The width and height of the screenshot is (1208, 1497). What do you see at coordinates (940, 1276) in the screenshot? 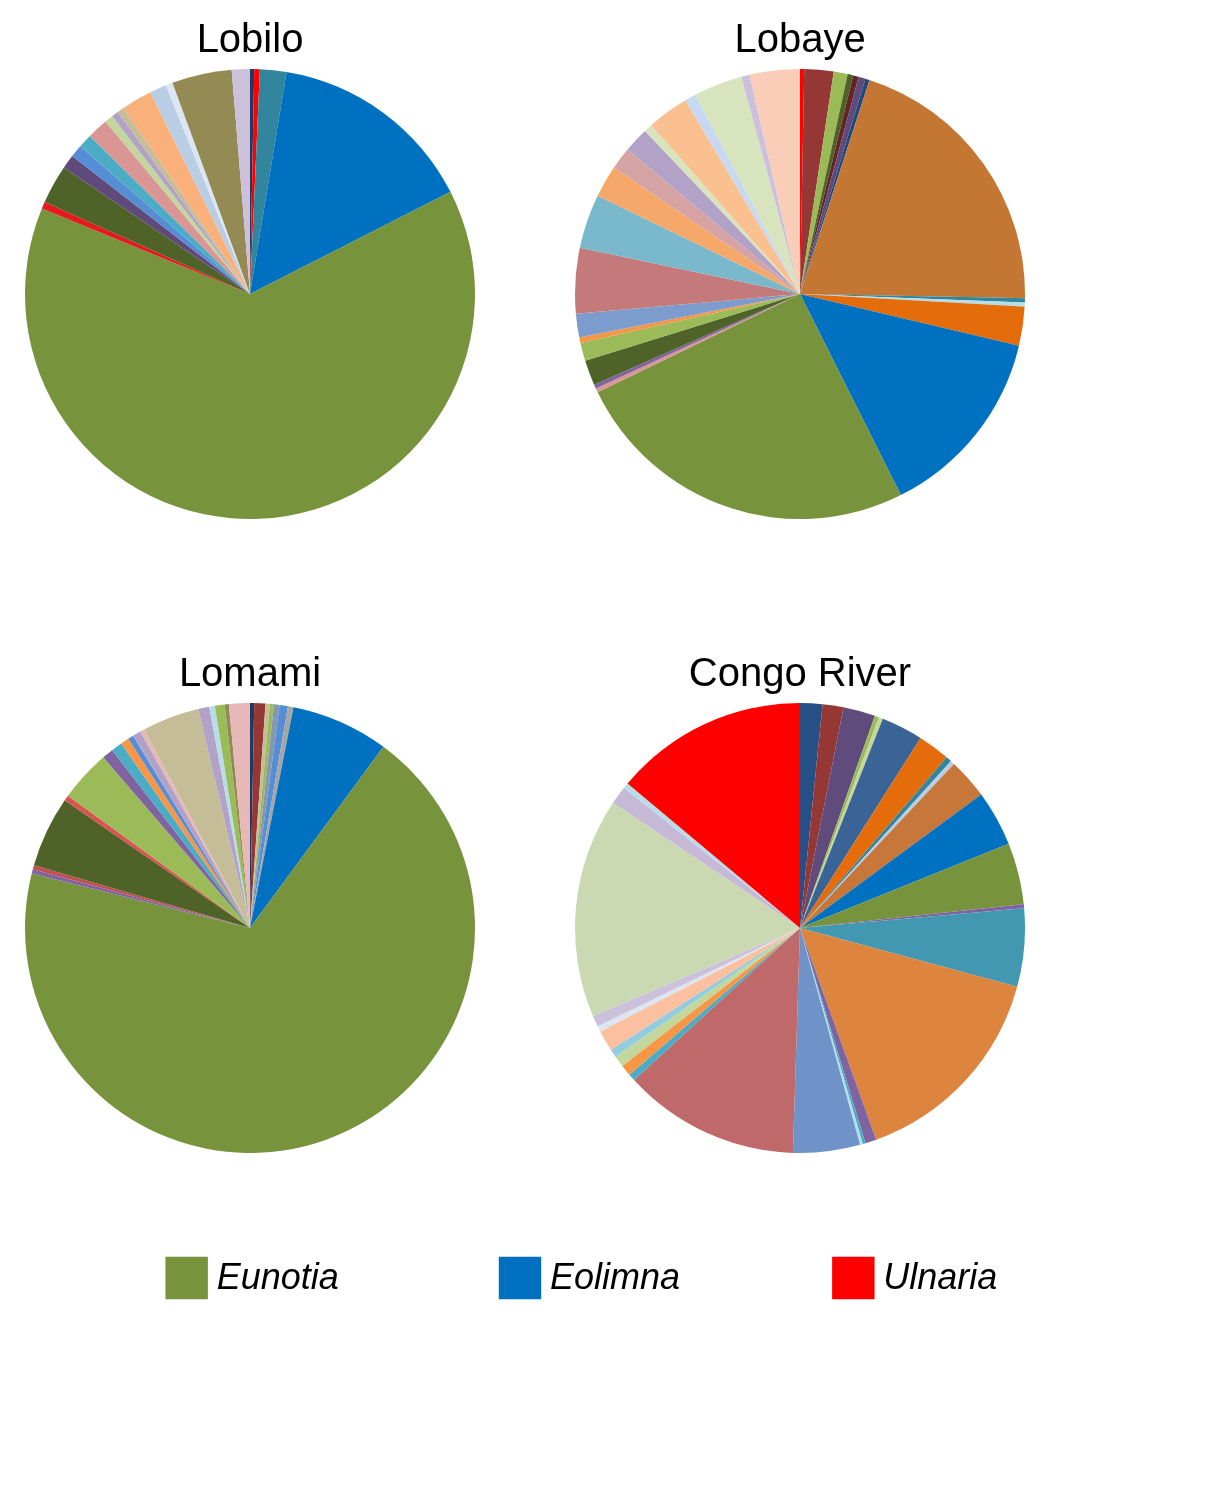
I see `legend-label: Ulnaria` at bounding box center [940, 1276].